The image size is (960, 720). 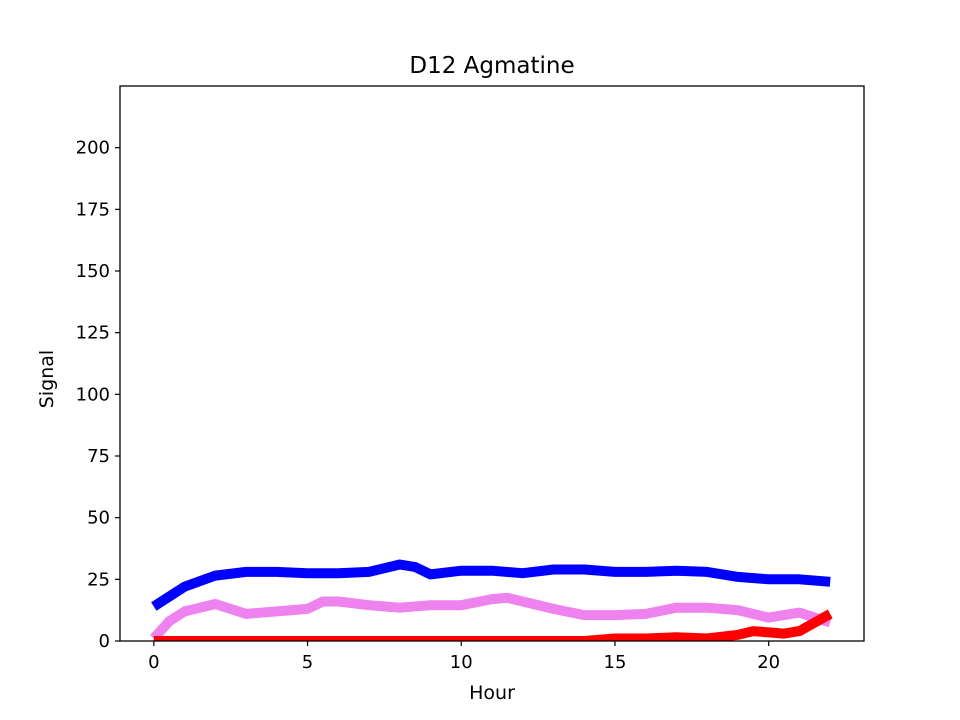 I want to click on y-tick-label: 0, so click(x=104, y=641).